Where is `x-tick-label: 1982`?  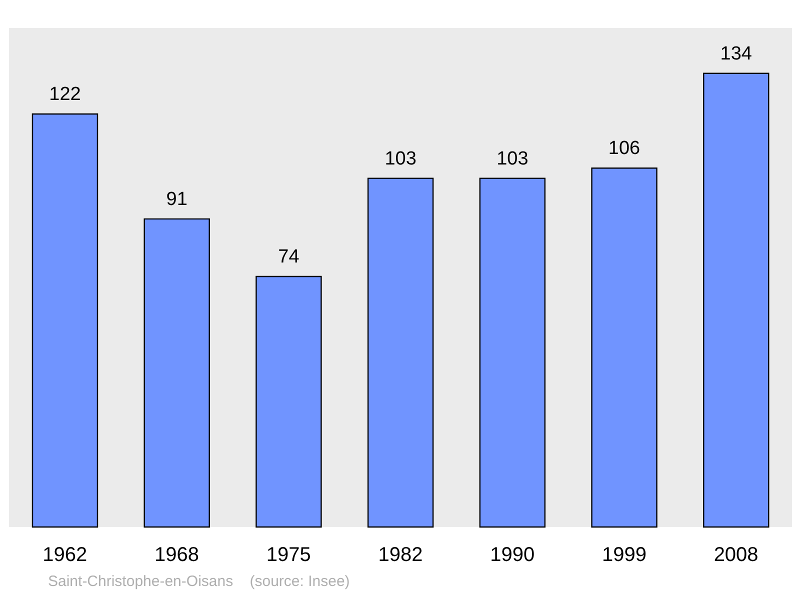
x-tick-label: 1982 is located at coordinates (400, 555).